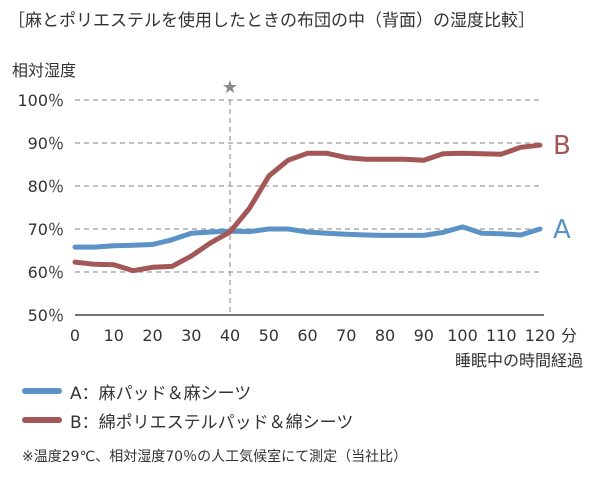 This screenshot has height=478, width=600. What do you see at coordinates (501, 335) in the screenshot?
I see `x-tick-label: 110` at bounding box center [501, 335].